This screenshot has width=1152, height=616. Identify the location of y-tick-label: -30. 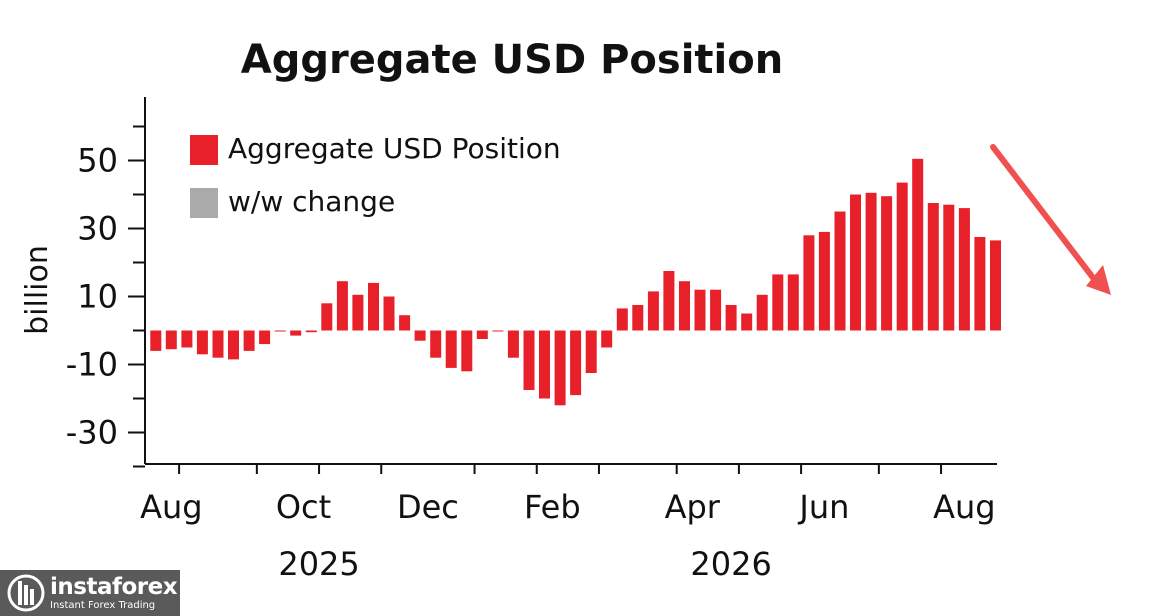
(92, 433).